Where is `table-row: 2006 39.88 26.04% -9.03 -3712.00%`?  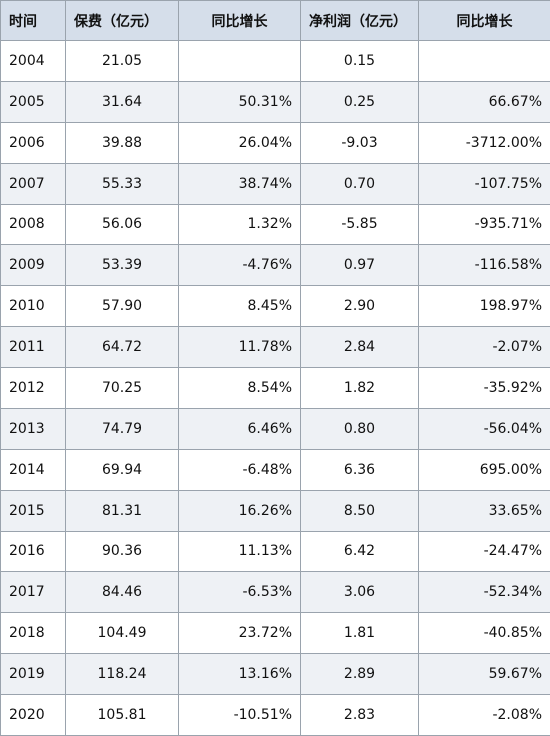 table-row: 2006 39.88 26.04% -9.03 -3712.00% is located at coordinates (275, 142).